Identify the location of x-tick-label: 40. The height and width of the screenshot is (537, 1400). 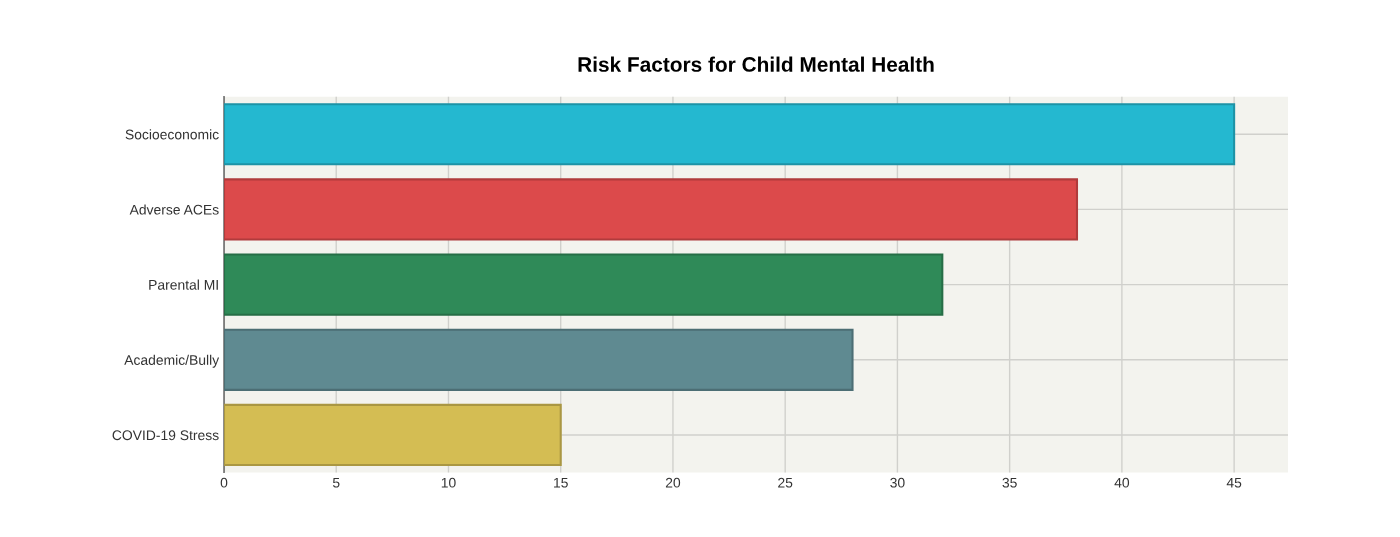
(1122, 482).